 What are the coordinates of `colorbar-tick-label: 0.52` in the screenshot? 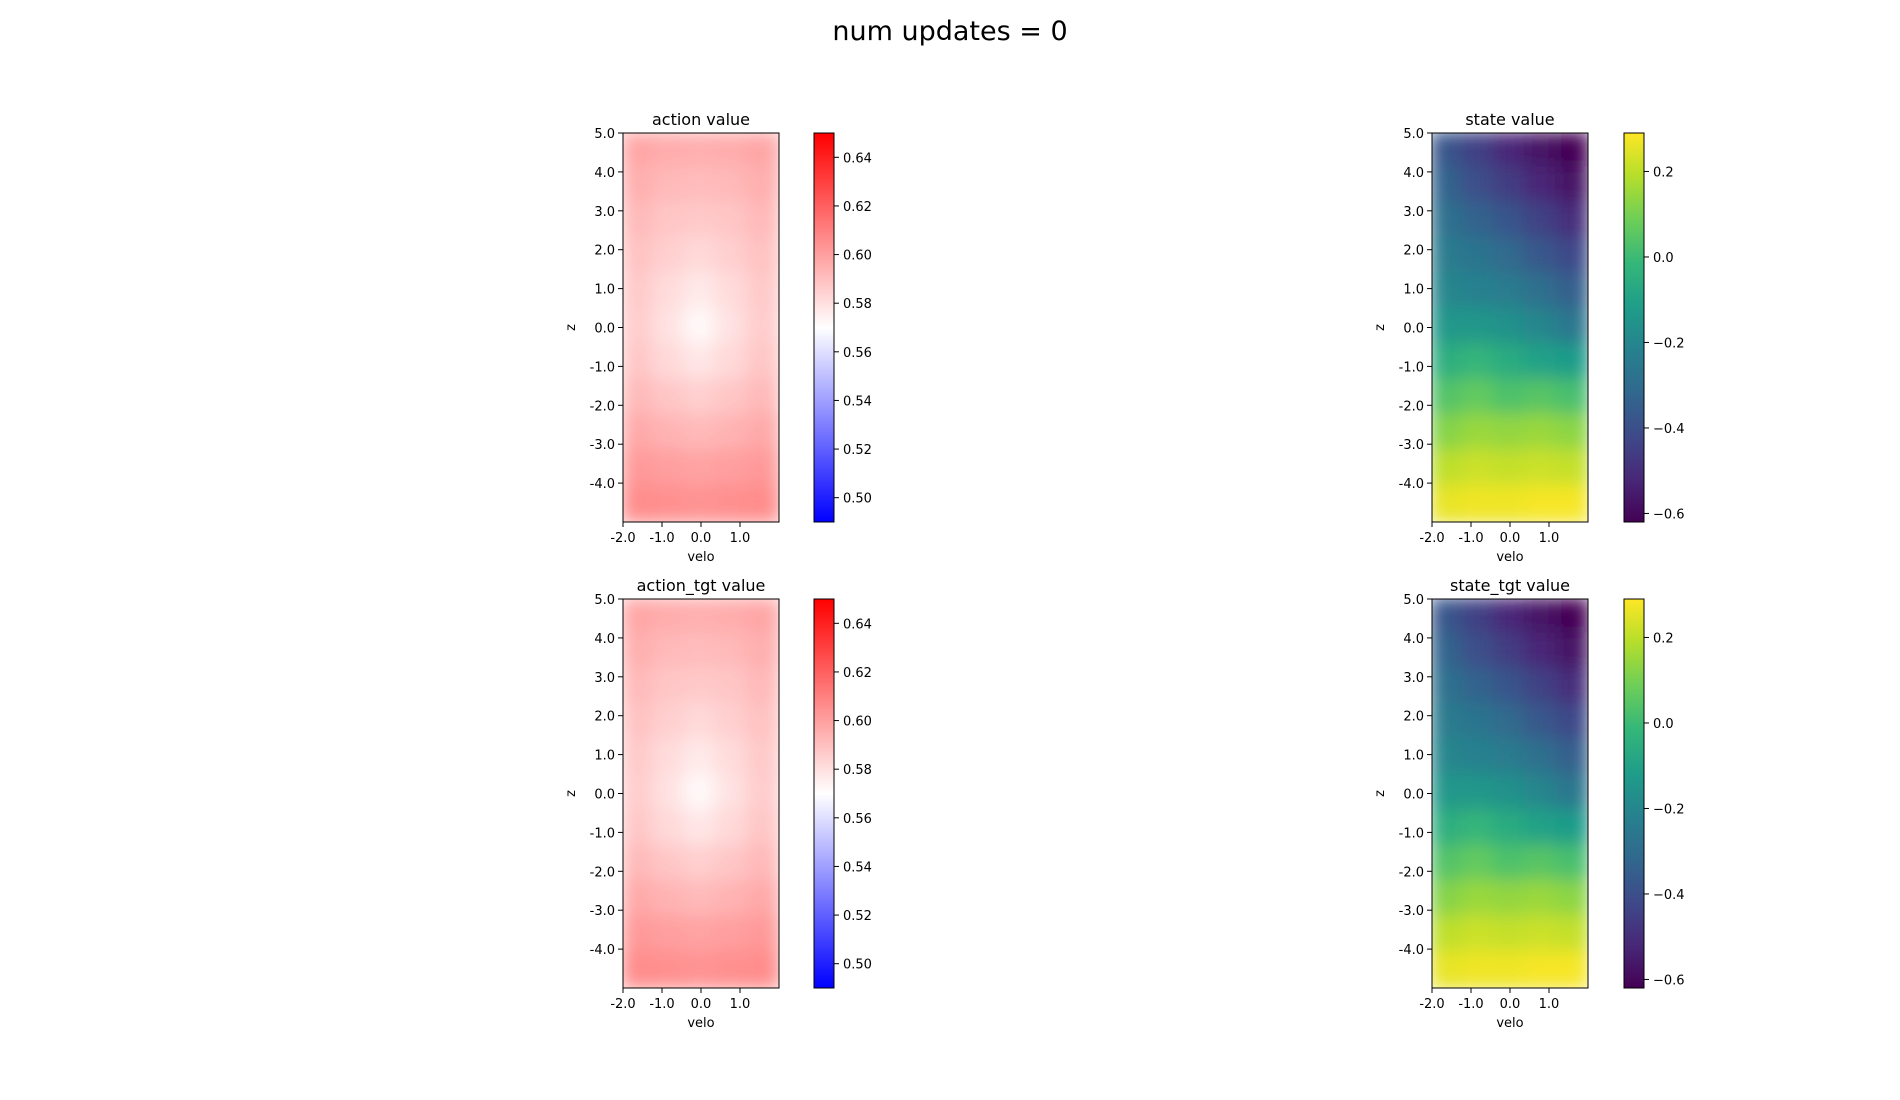 It's located at (857, 916).